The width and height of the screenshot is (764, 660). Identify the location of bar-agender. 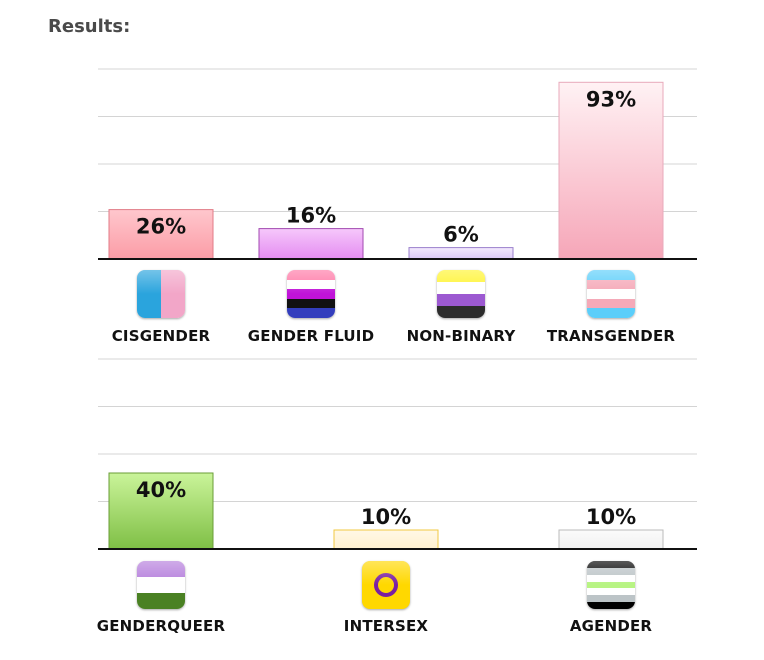
(611, 539).